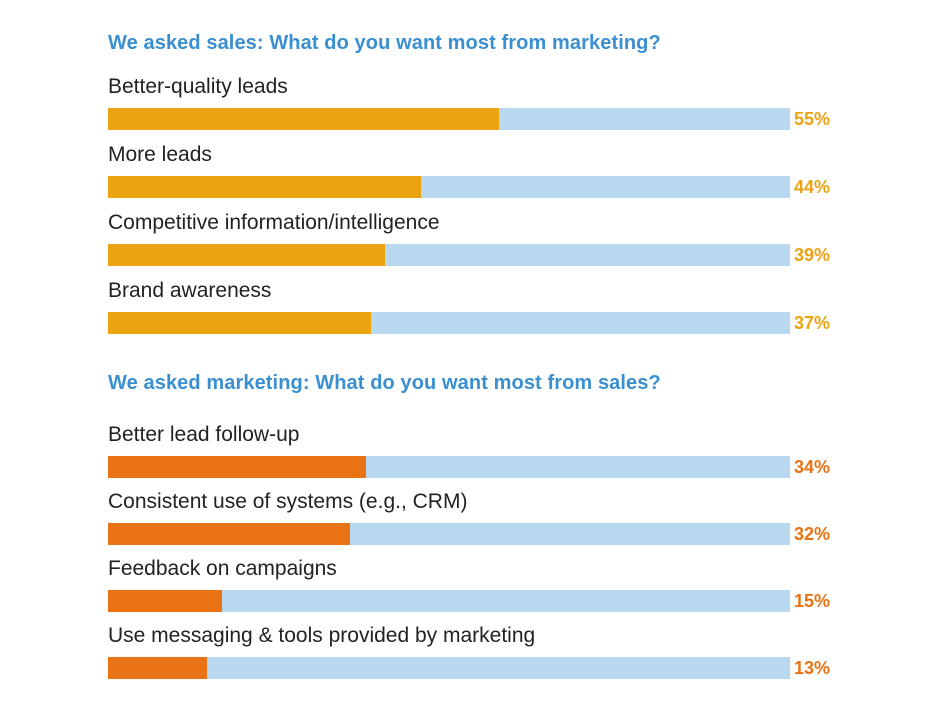  Describe the element at coordinates (190, 290) in the screenshot. I see `category-label: Brand awareness` at that location.